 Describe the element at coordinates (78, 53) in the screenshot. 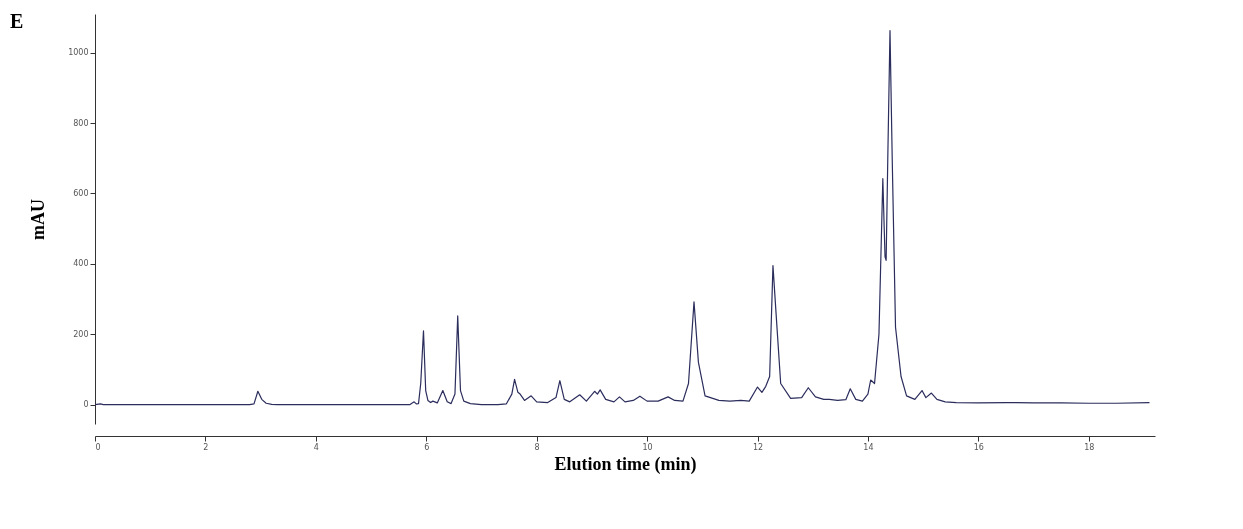

I see `y-tick-label: 1000` at that location.